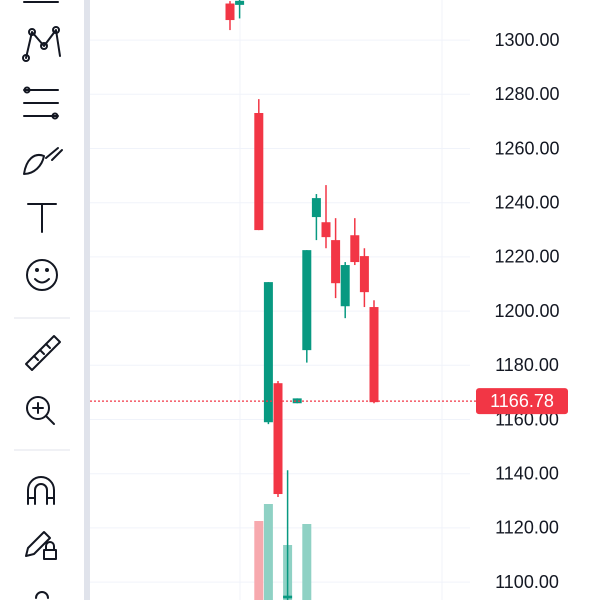  Describe the element at coordinates (526, 311) in the screenshot. I see `y-tick-label: 1200.00` at that location.